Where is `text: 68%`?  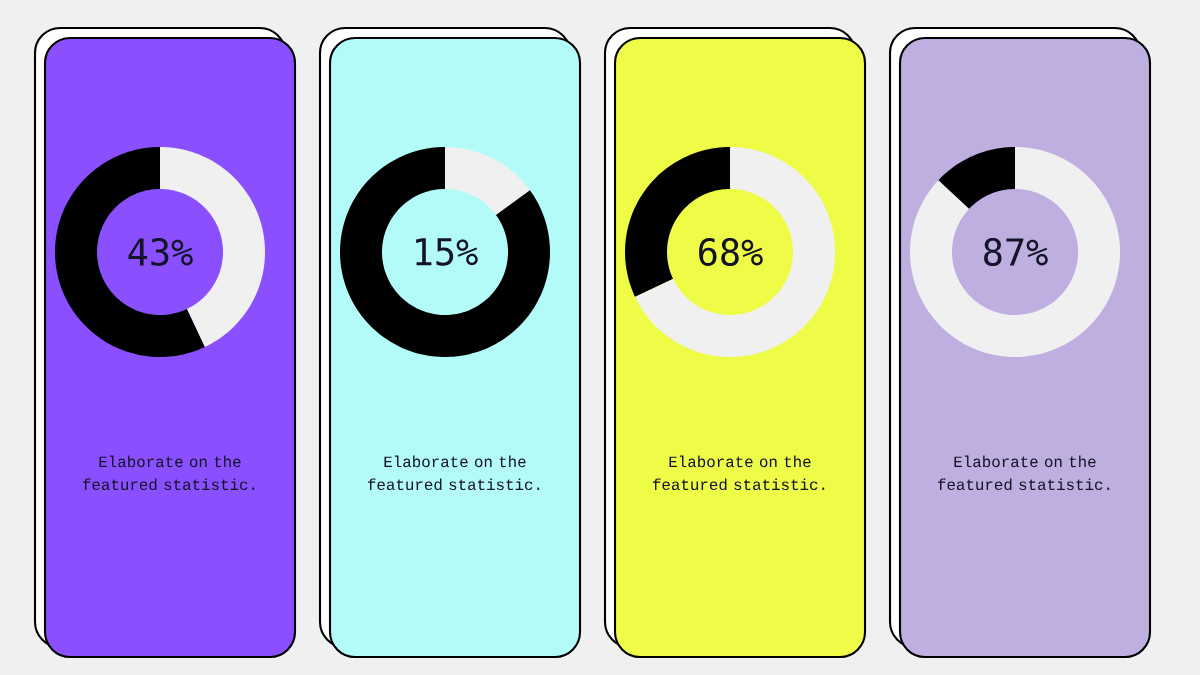 text: 68% is located at coordinates (731, 252).